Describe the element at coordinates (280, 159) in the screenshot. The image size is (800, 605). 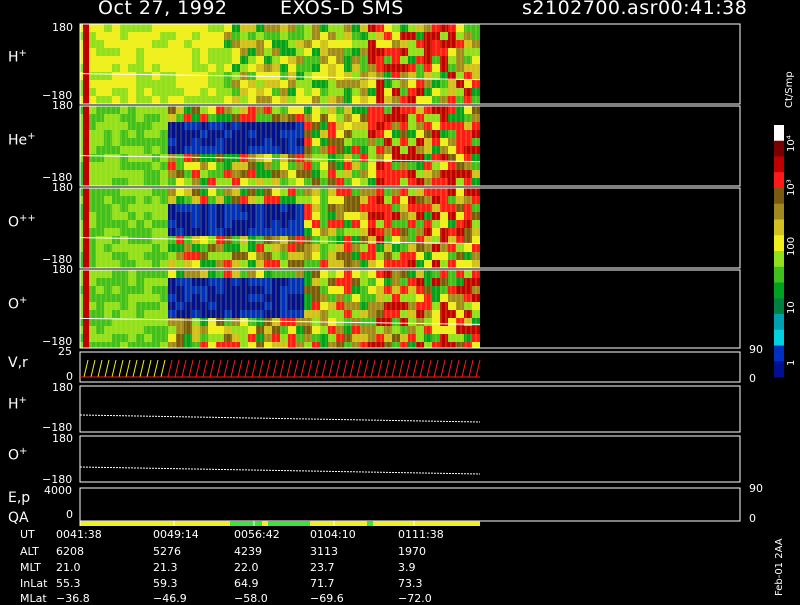
I see `pitch-angle-trace` at that location.